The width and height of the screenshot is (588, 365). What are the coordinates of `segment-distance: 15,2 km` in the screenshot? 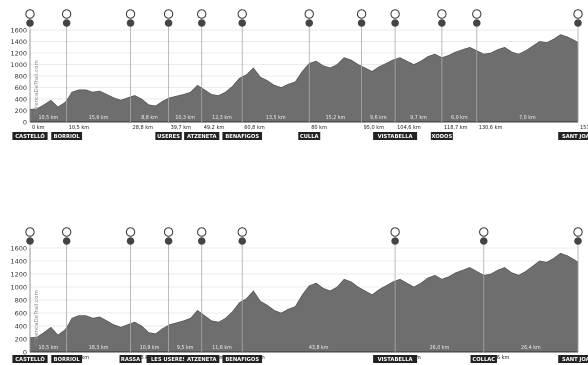 It's located at (336, 118).